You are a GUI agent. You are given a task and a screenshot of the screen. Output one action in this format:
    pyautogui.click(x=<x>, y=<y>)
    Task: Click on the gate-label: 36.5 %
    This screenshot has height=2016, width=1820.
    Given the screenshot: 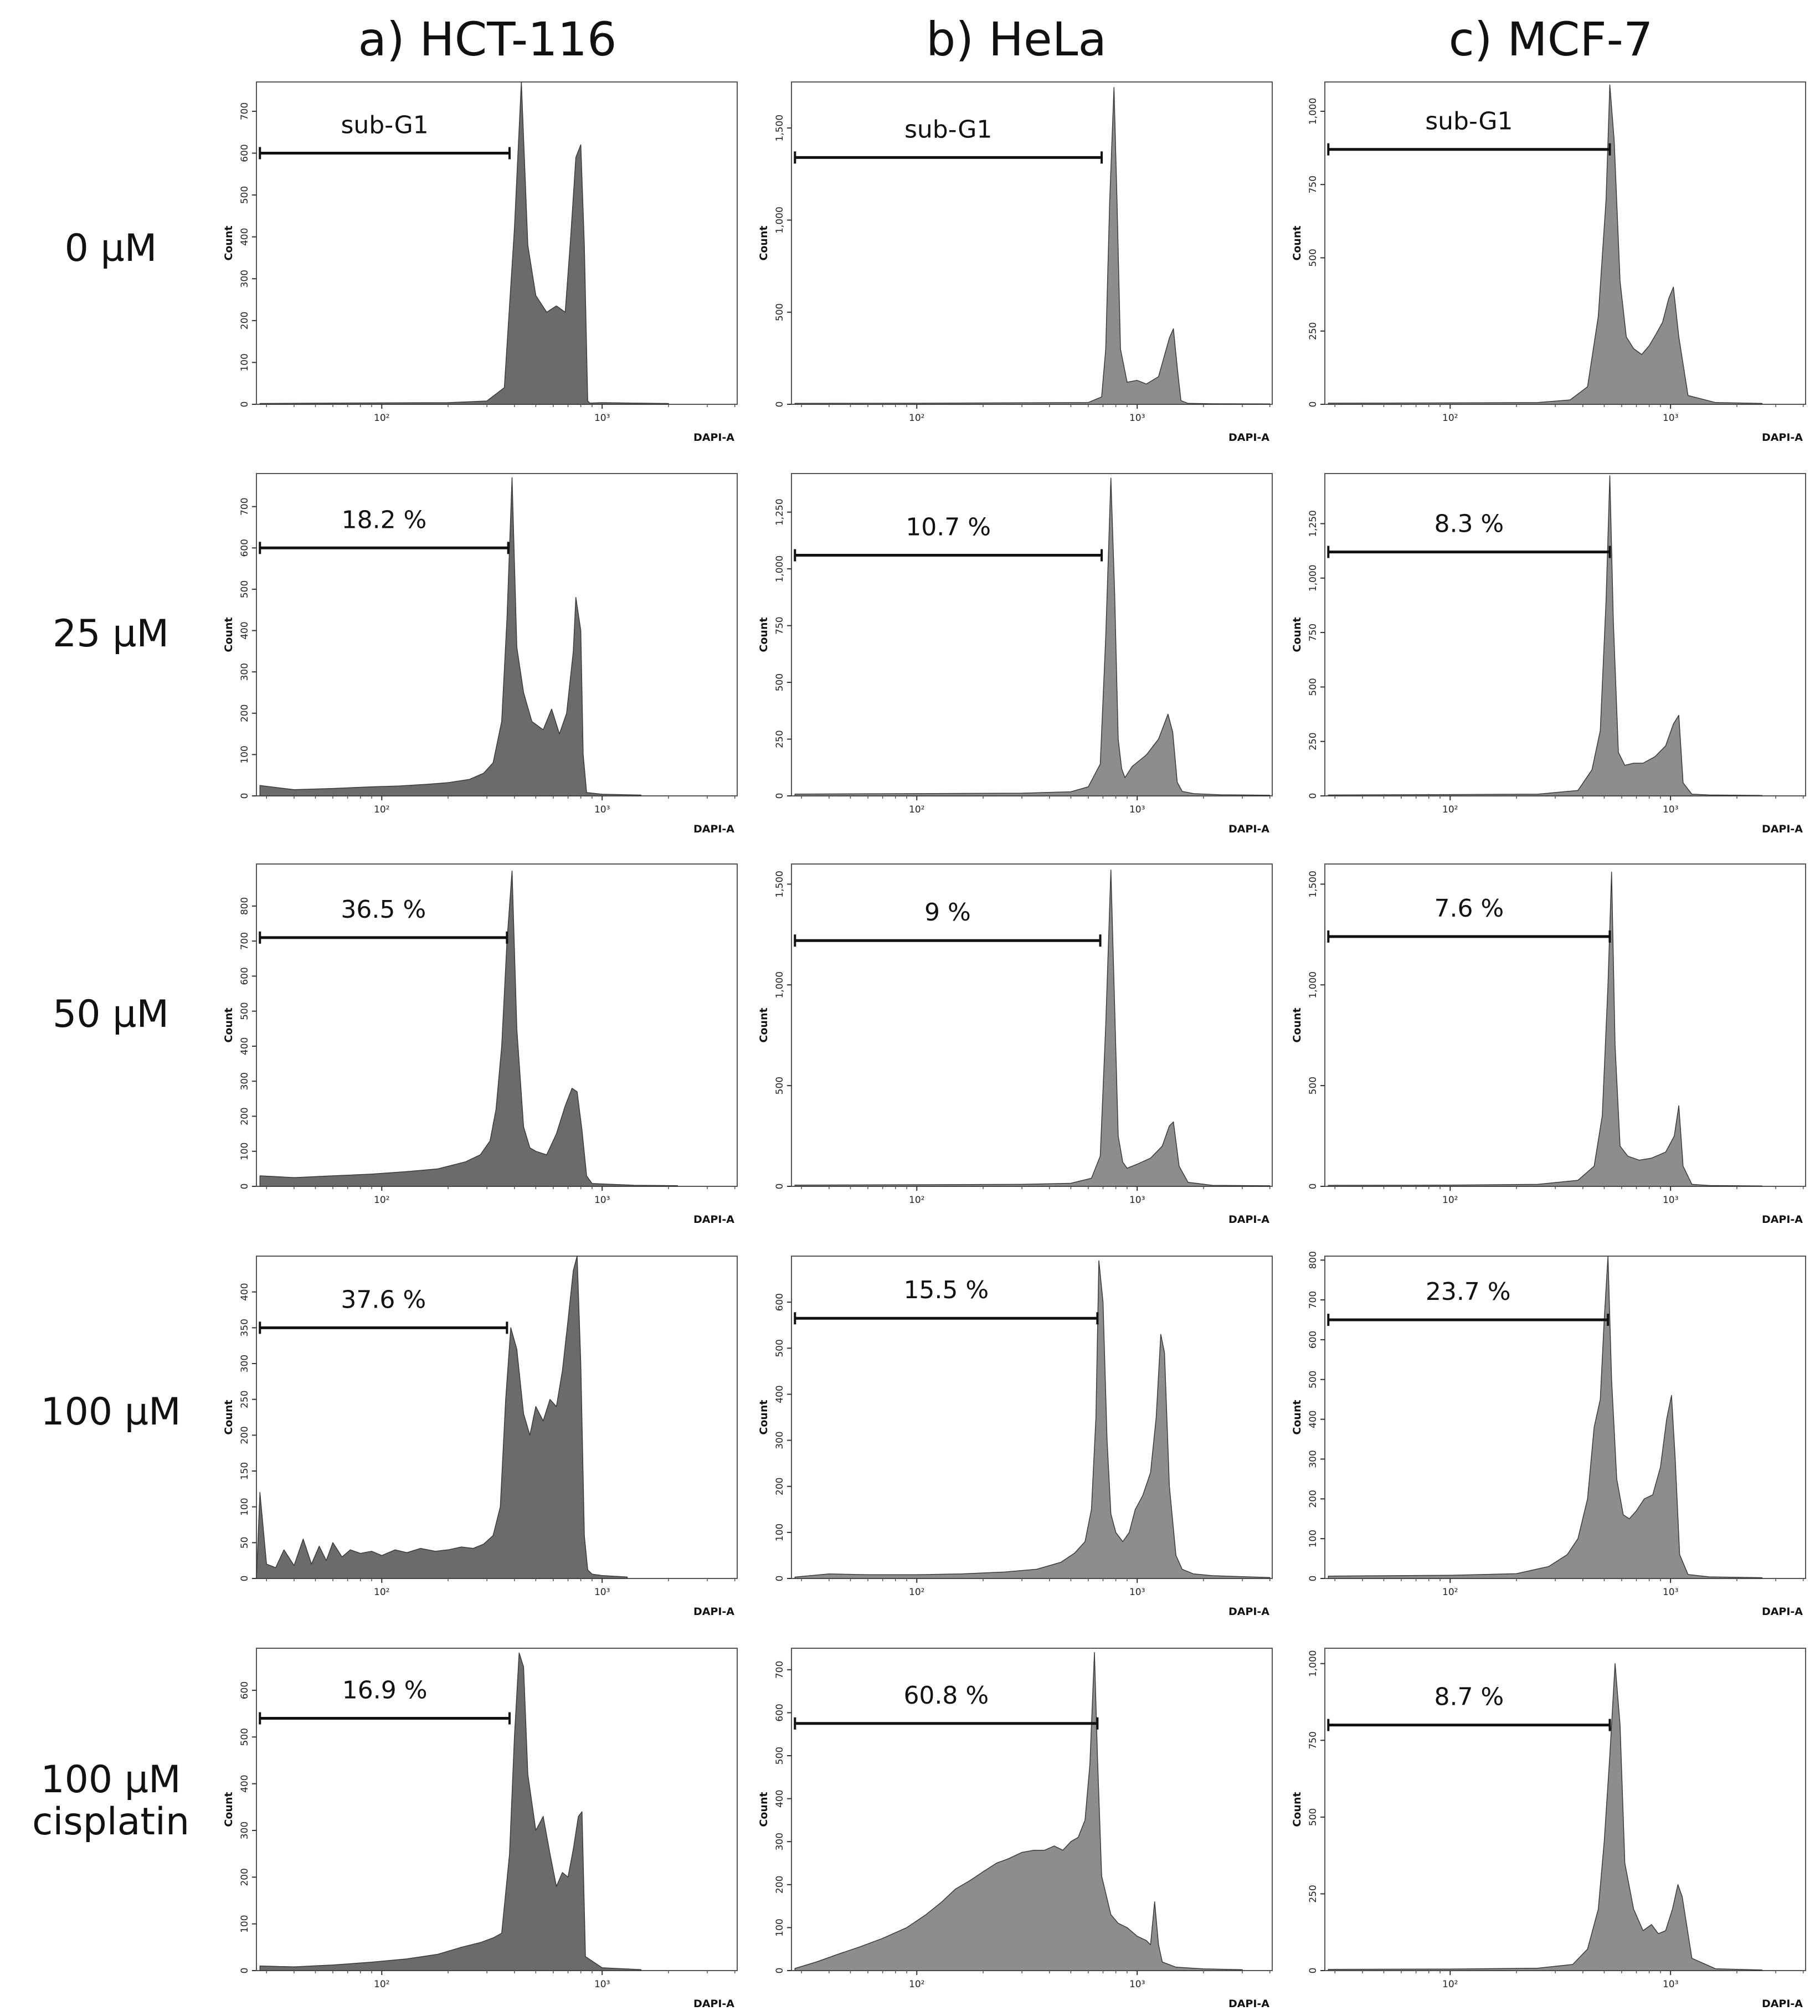 What is the action you would take?
    pyautogui.click(x=383, y=910)
    